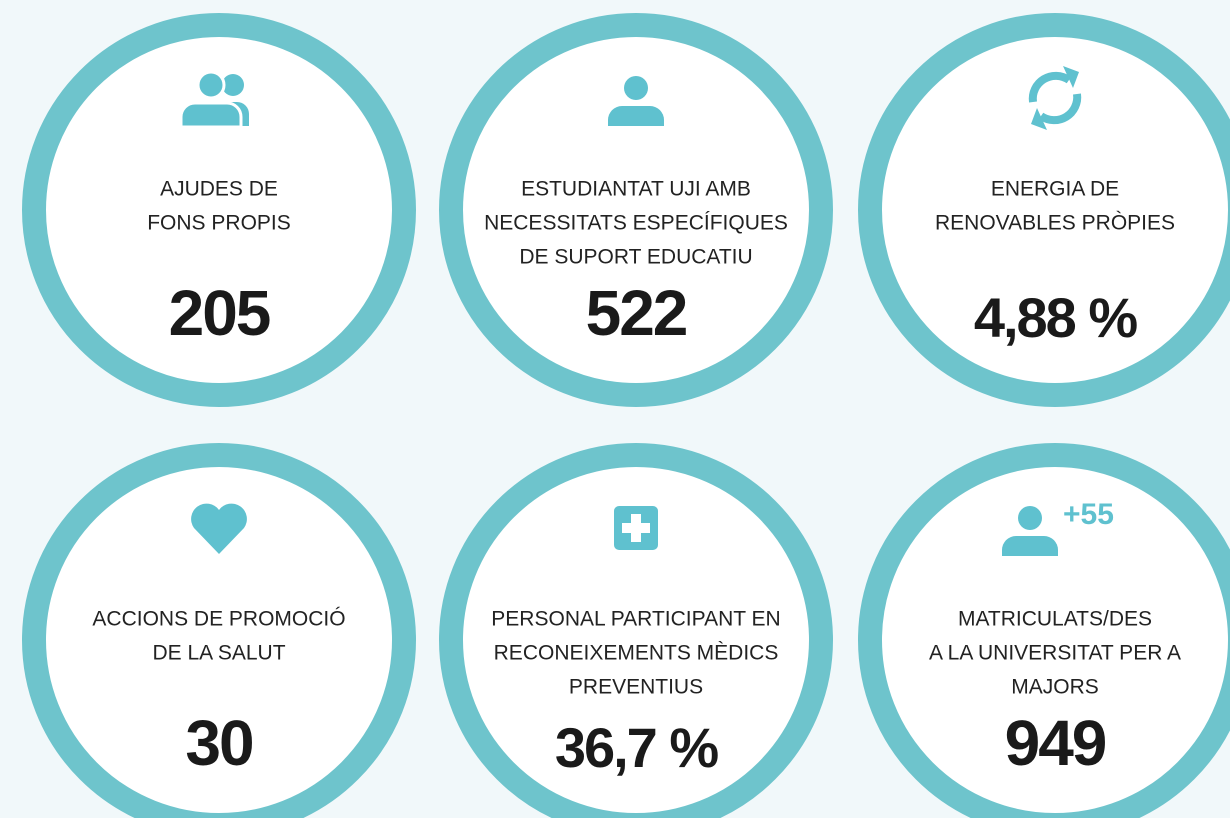  I want to click on indicator-label: A LA UNIVERSITAT PER A, so click(1055, 653).